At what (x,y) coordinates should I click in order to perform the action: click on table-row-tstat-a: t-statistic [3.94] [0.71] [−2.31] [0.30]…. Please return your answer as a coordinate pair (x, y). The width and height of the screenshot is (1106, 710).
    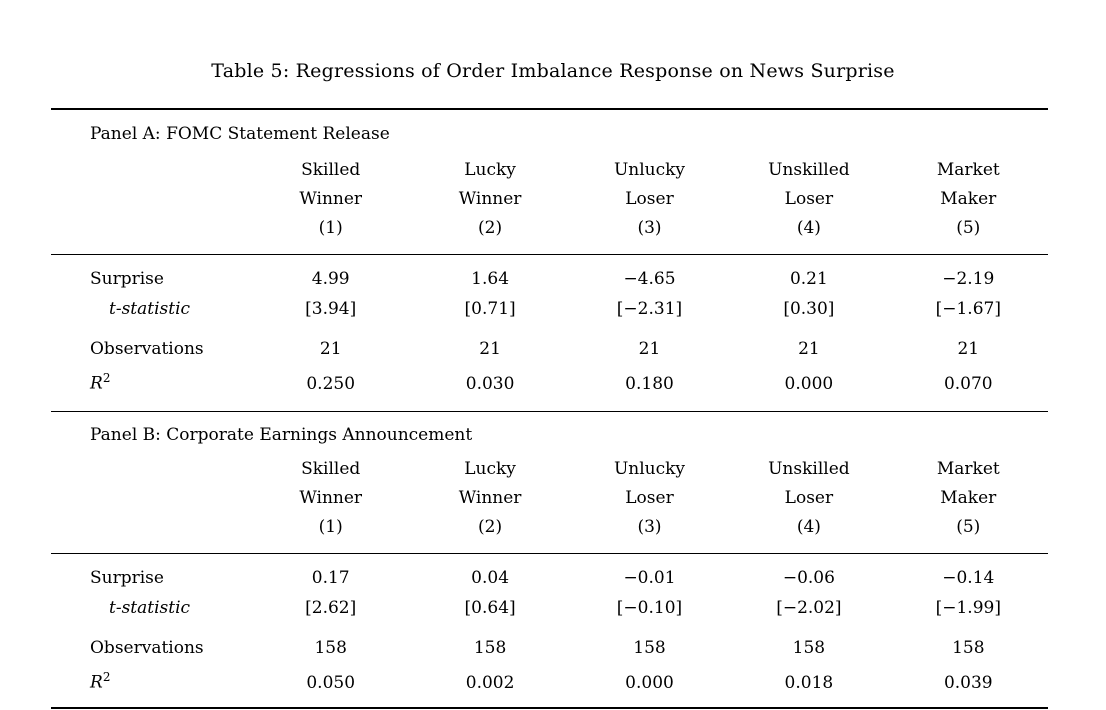
    Looking at the image, I should click on (549, 309).